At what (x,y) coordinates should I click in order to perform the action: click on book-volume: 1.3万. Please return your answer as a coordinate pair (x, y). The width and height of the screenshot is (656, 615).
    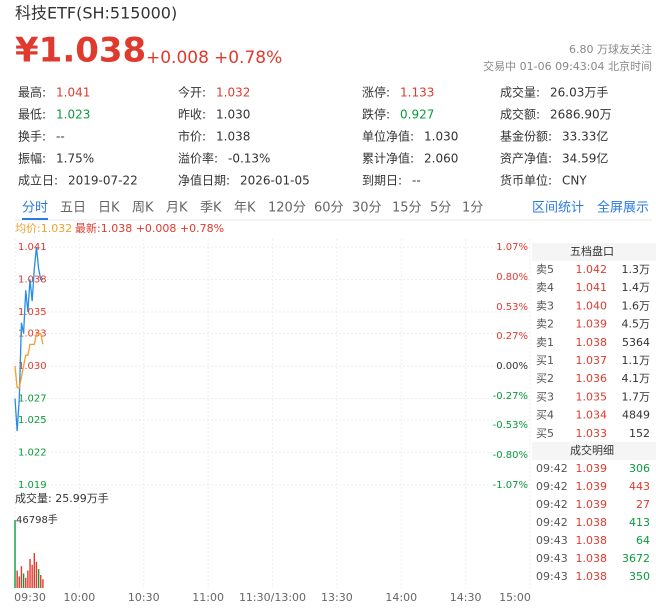
    Looking at the image, I should click on (636, 269).